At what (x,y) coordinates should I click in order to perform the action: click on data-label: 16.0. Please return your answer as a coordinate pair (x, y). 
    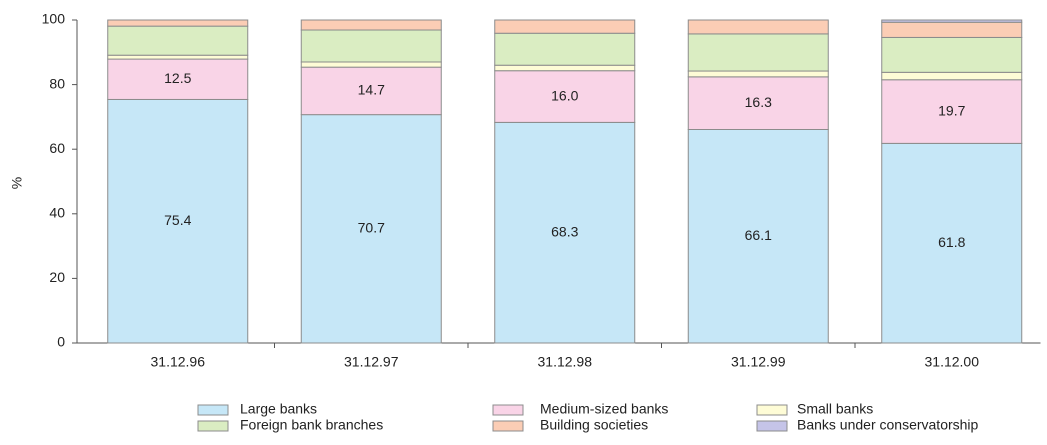
    Looking at the image, I should click on (564, 95).